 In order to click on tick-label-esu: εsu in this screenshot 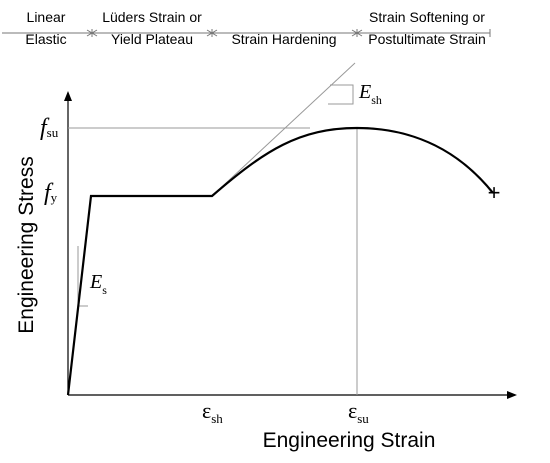, I will do `click(358, 412)`.